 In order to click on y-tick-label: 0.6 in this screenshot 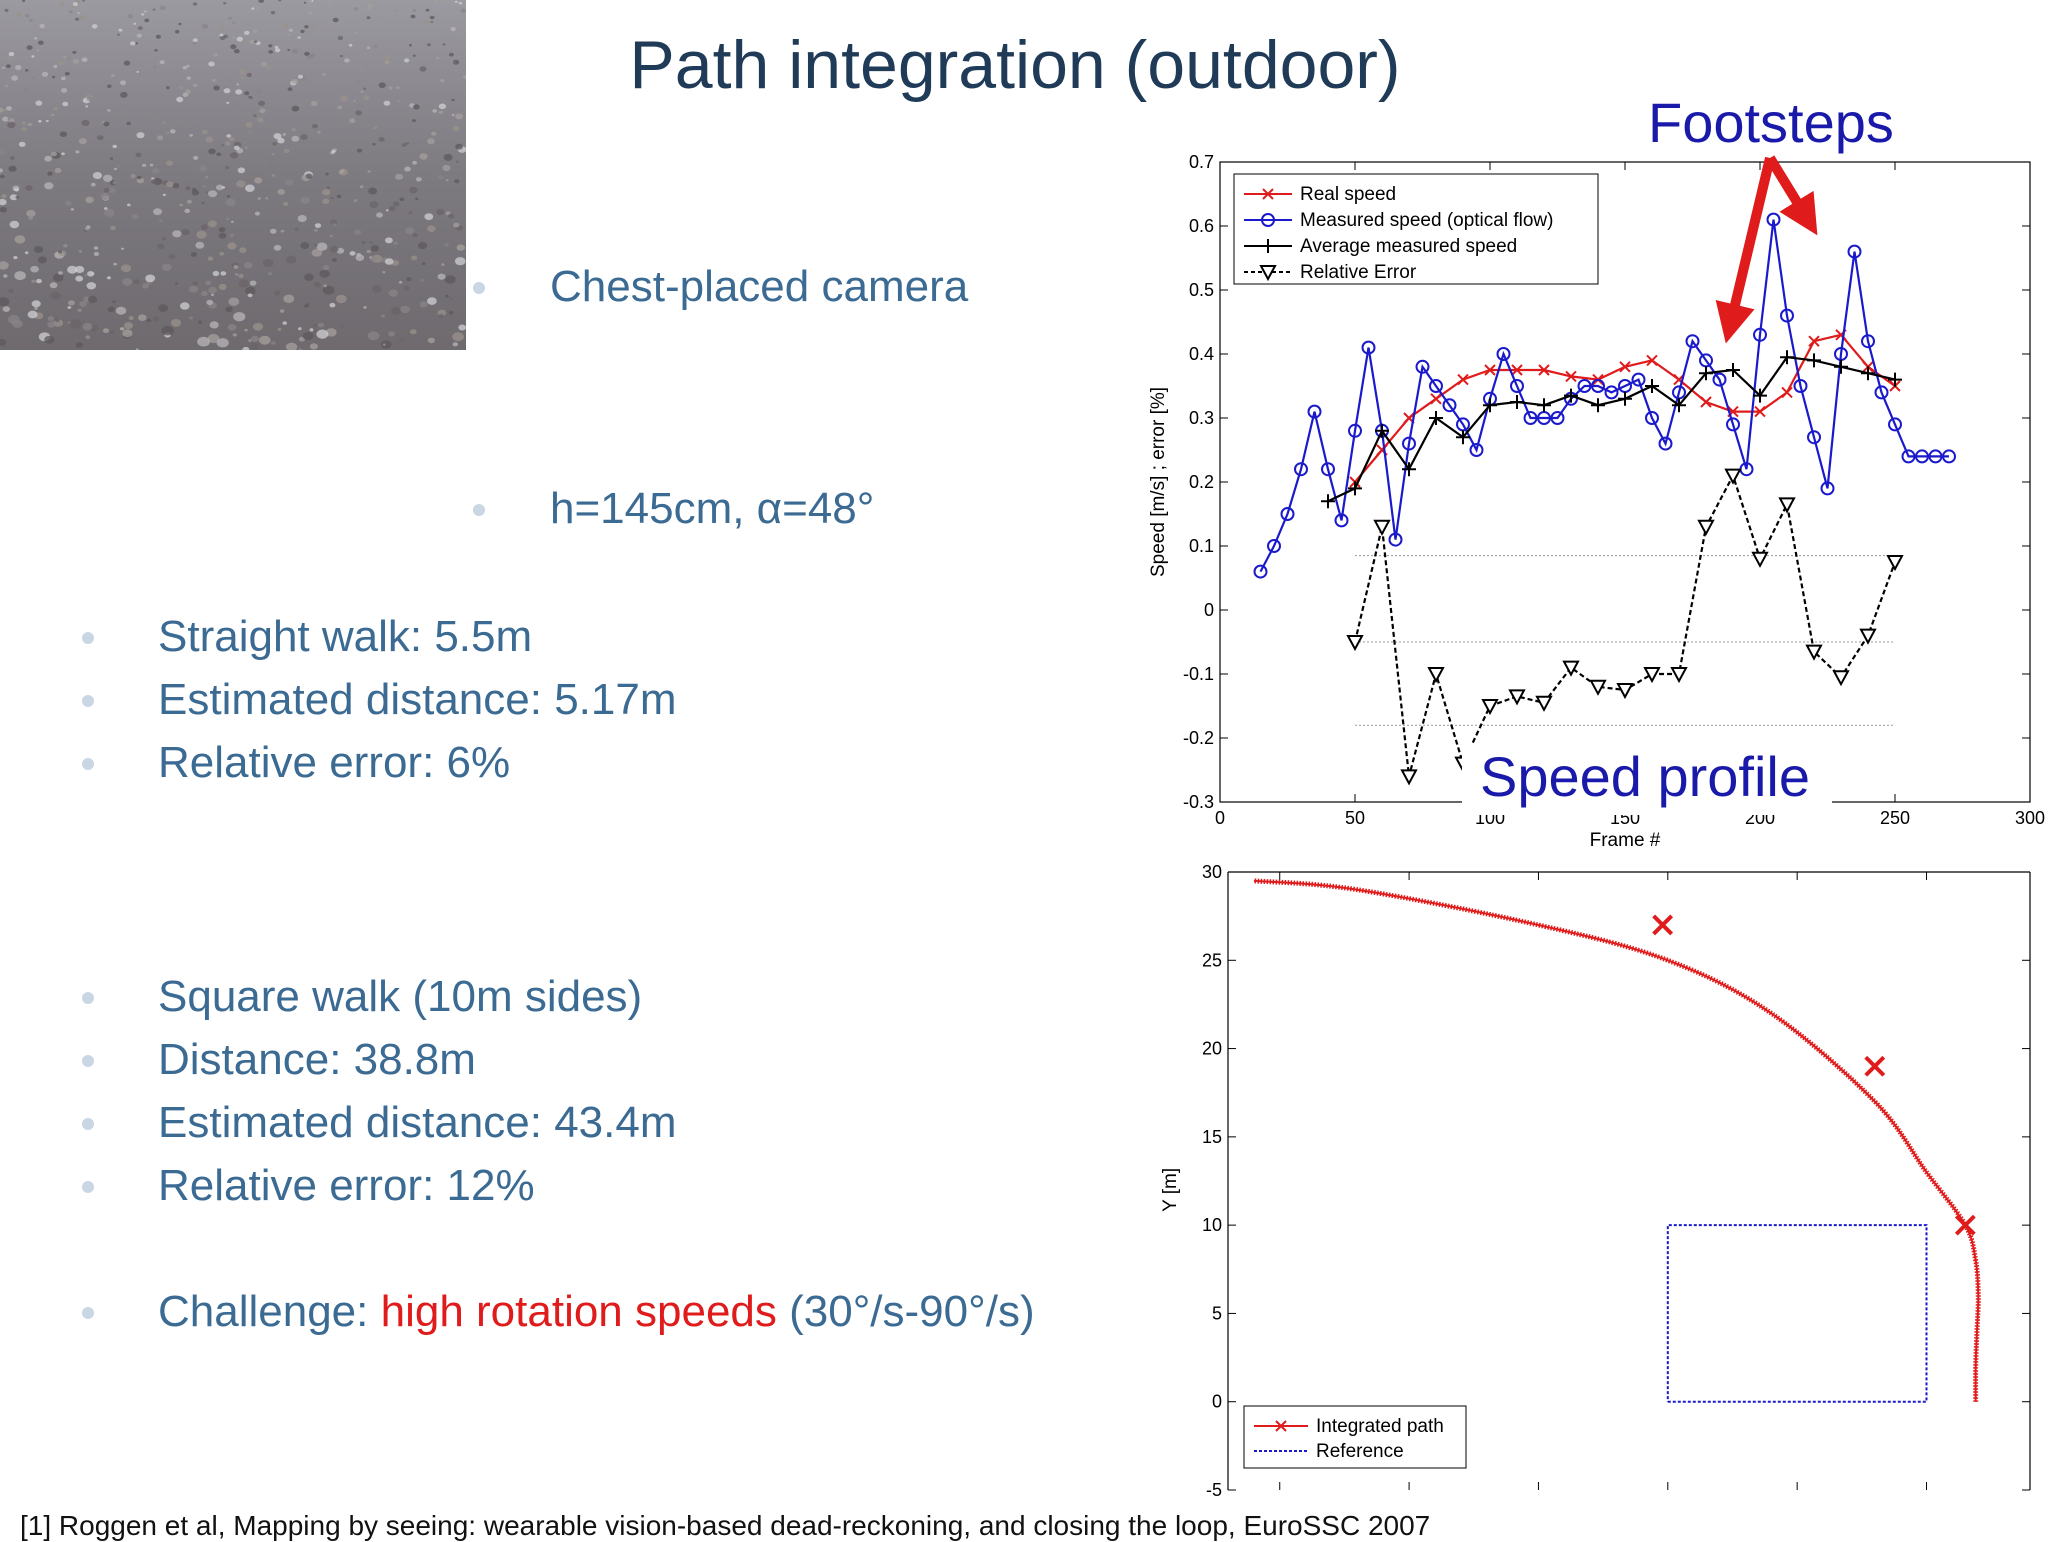, I will do `click(1201, 226)`.